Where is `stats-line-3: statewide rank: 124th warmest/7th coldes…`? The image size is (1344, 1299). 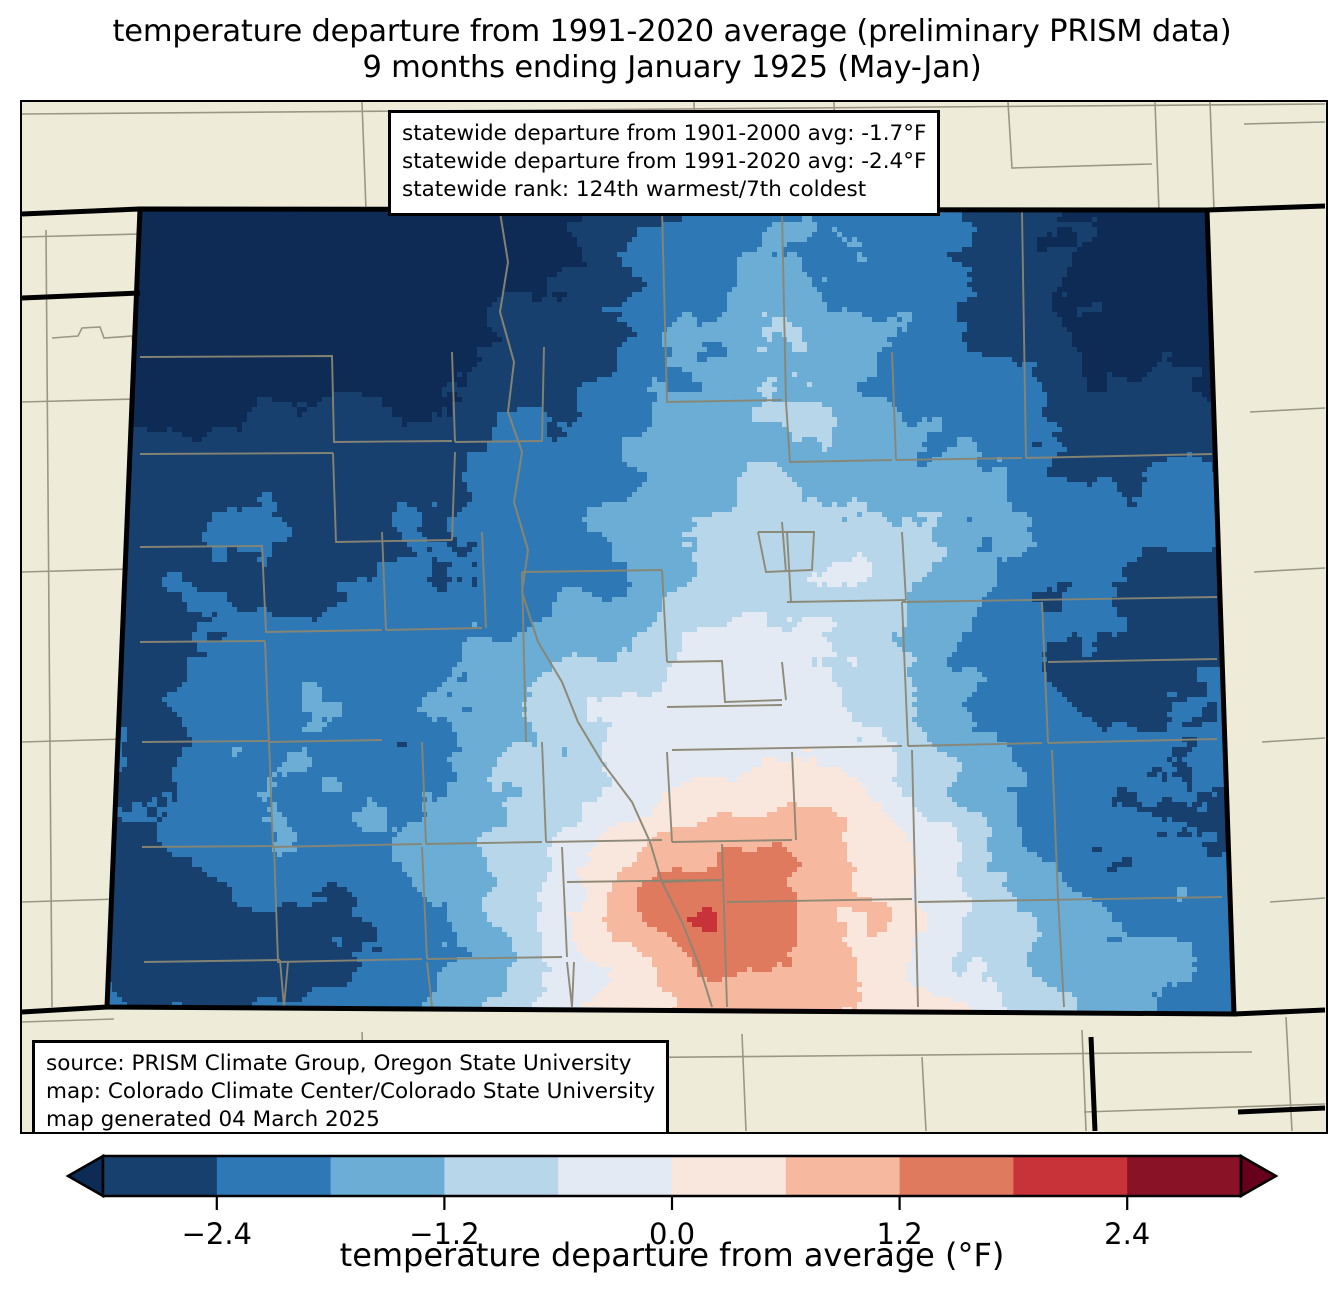
stats-line-3: statewide rank: 124th warmest/7th coldes… is located at coordinates (634, 189).